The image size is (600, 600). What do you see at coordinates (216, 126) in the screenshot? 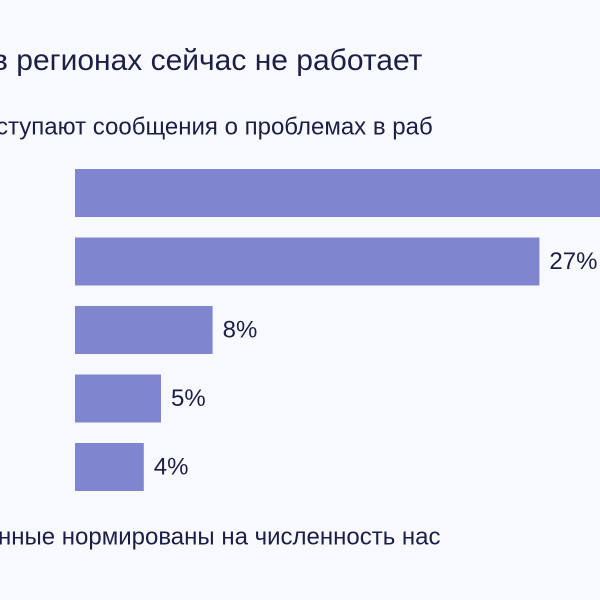
I see `chart-subtitle: ступают сообщения о проблемах в раб` at bounding box center [216, 126].